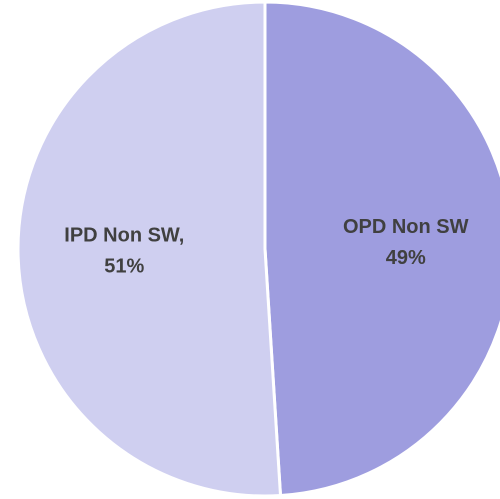 This screenshot has width=500, height=499. What do you see at coordinates (124, 267) in the screenshot?
I see `slice-value-label: 51%` at bounding box center [124, 267].